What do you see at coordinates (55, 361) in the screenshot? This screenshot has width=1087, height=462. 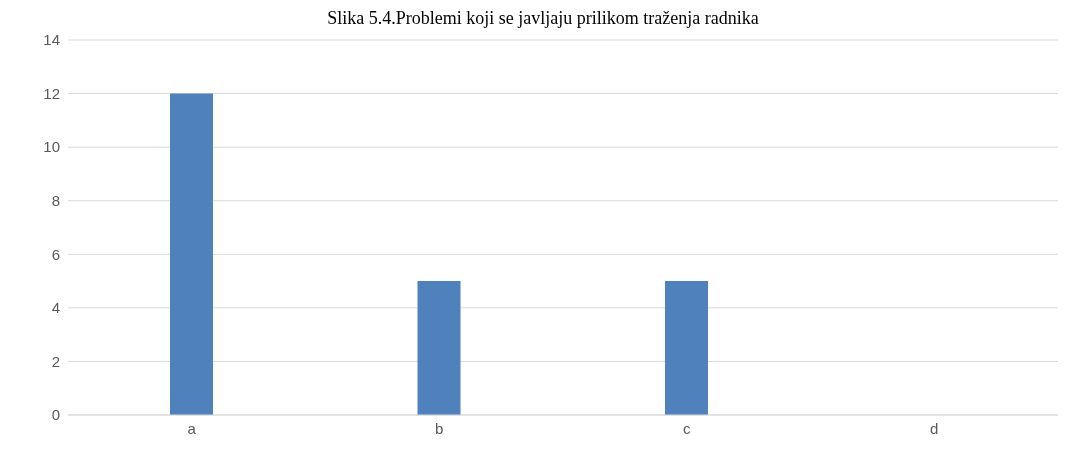 I see `y-tick-label: 2` at bounding box center [55, 361].